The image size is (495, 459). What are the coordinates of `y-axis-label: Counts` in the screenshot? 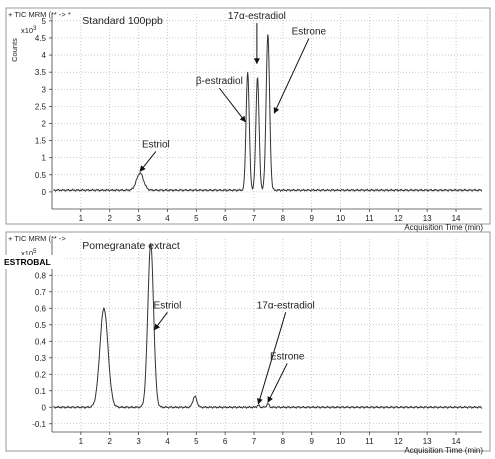 It's located at (14, 50).